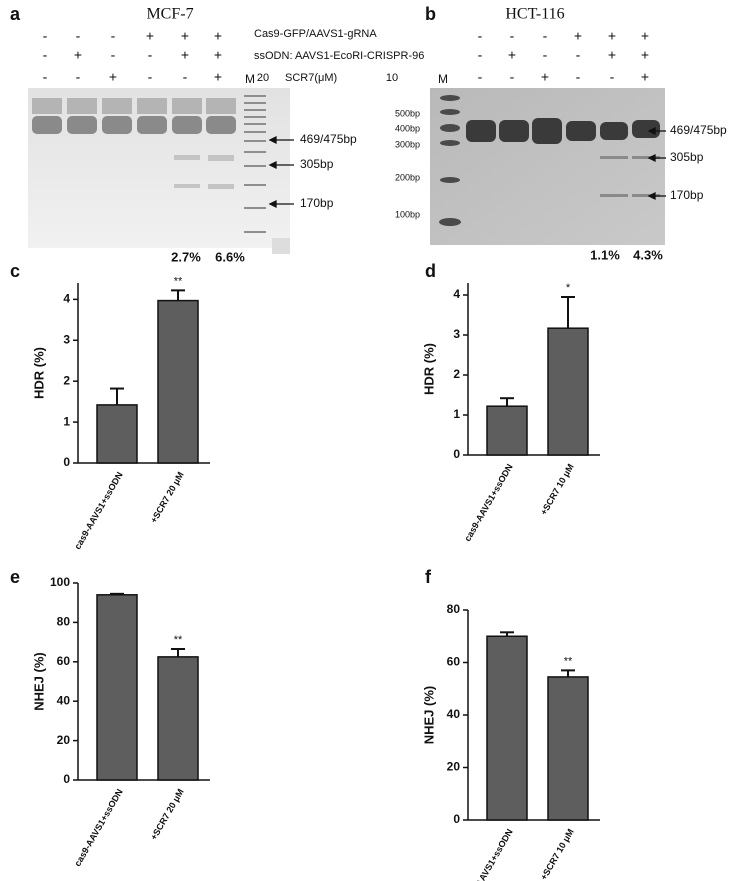 This screenshot has width=733, height=881. Describe the element at coordinates (605, 254) in the screenshot. I see `percentage: 1.1%` at that location.